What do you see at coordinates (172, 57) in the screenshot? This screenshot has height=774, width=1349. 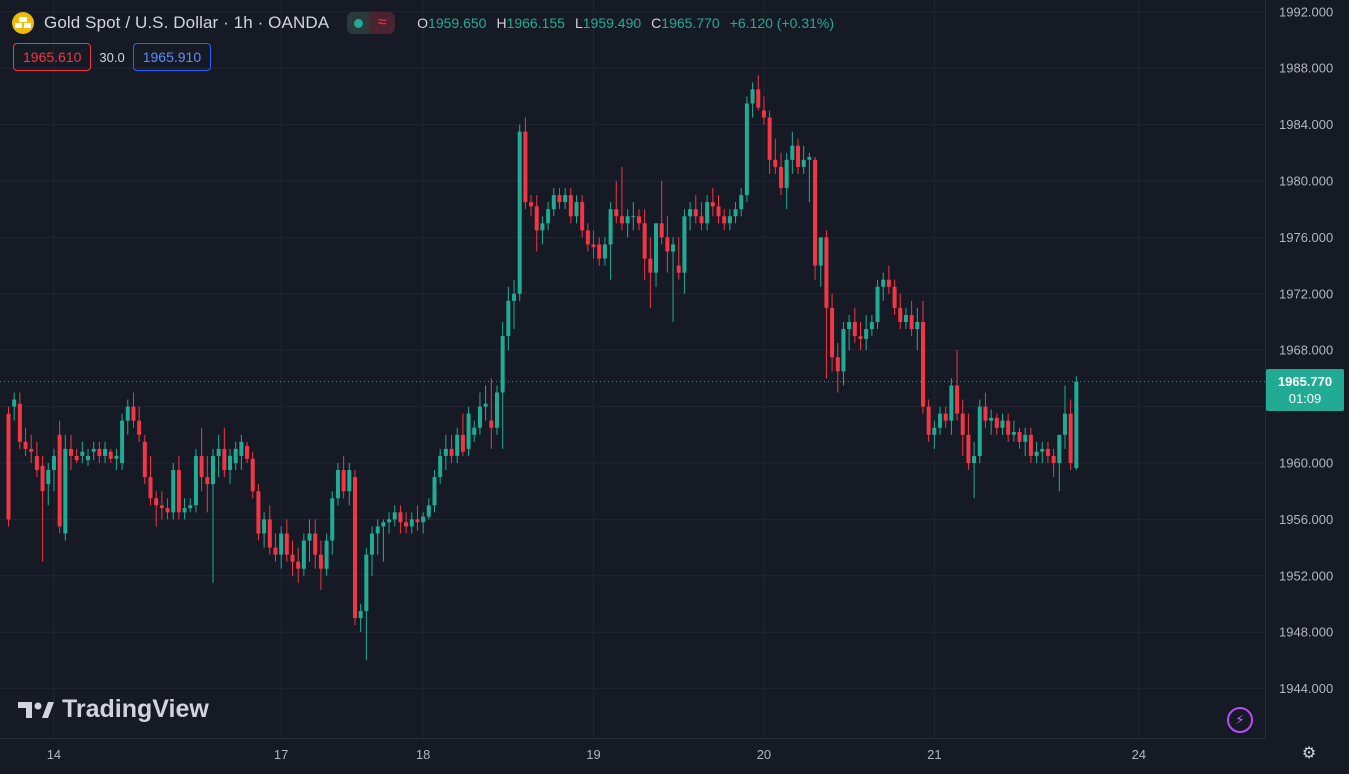 I see `buy-button: 1965.910` at bounding box center [172, 57].